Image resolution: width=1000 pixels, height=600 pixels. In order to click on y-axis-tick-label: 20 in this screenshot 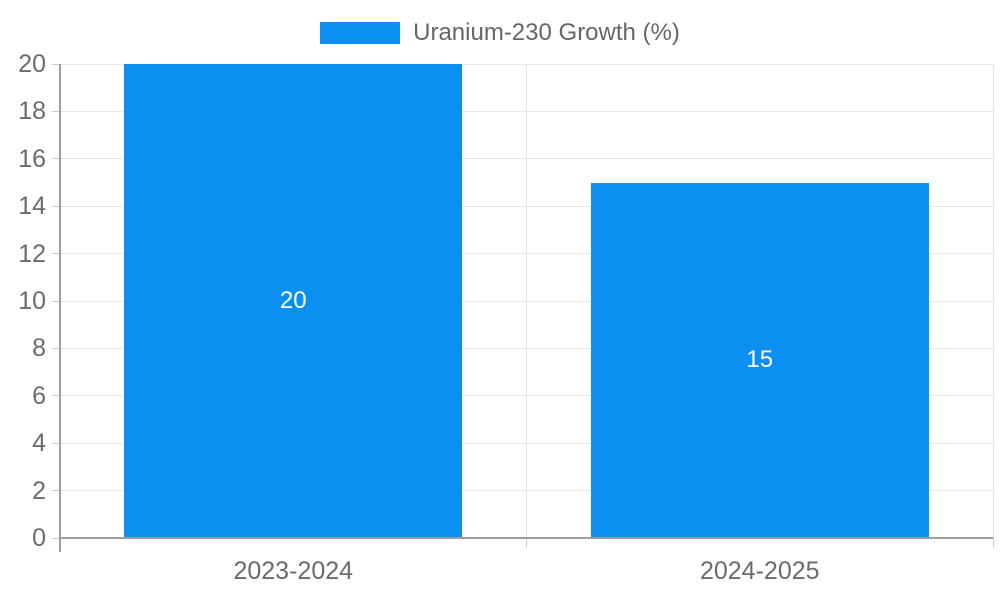, I will do `click(32, 64)`.